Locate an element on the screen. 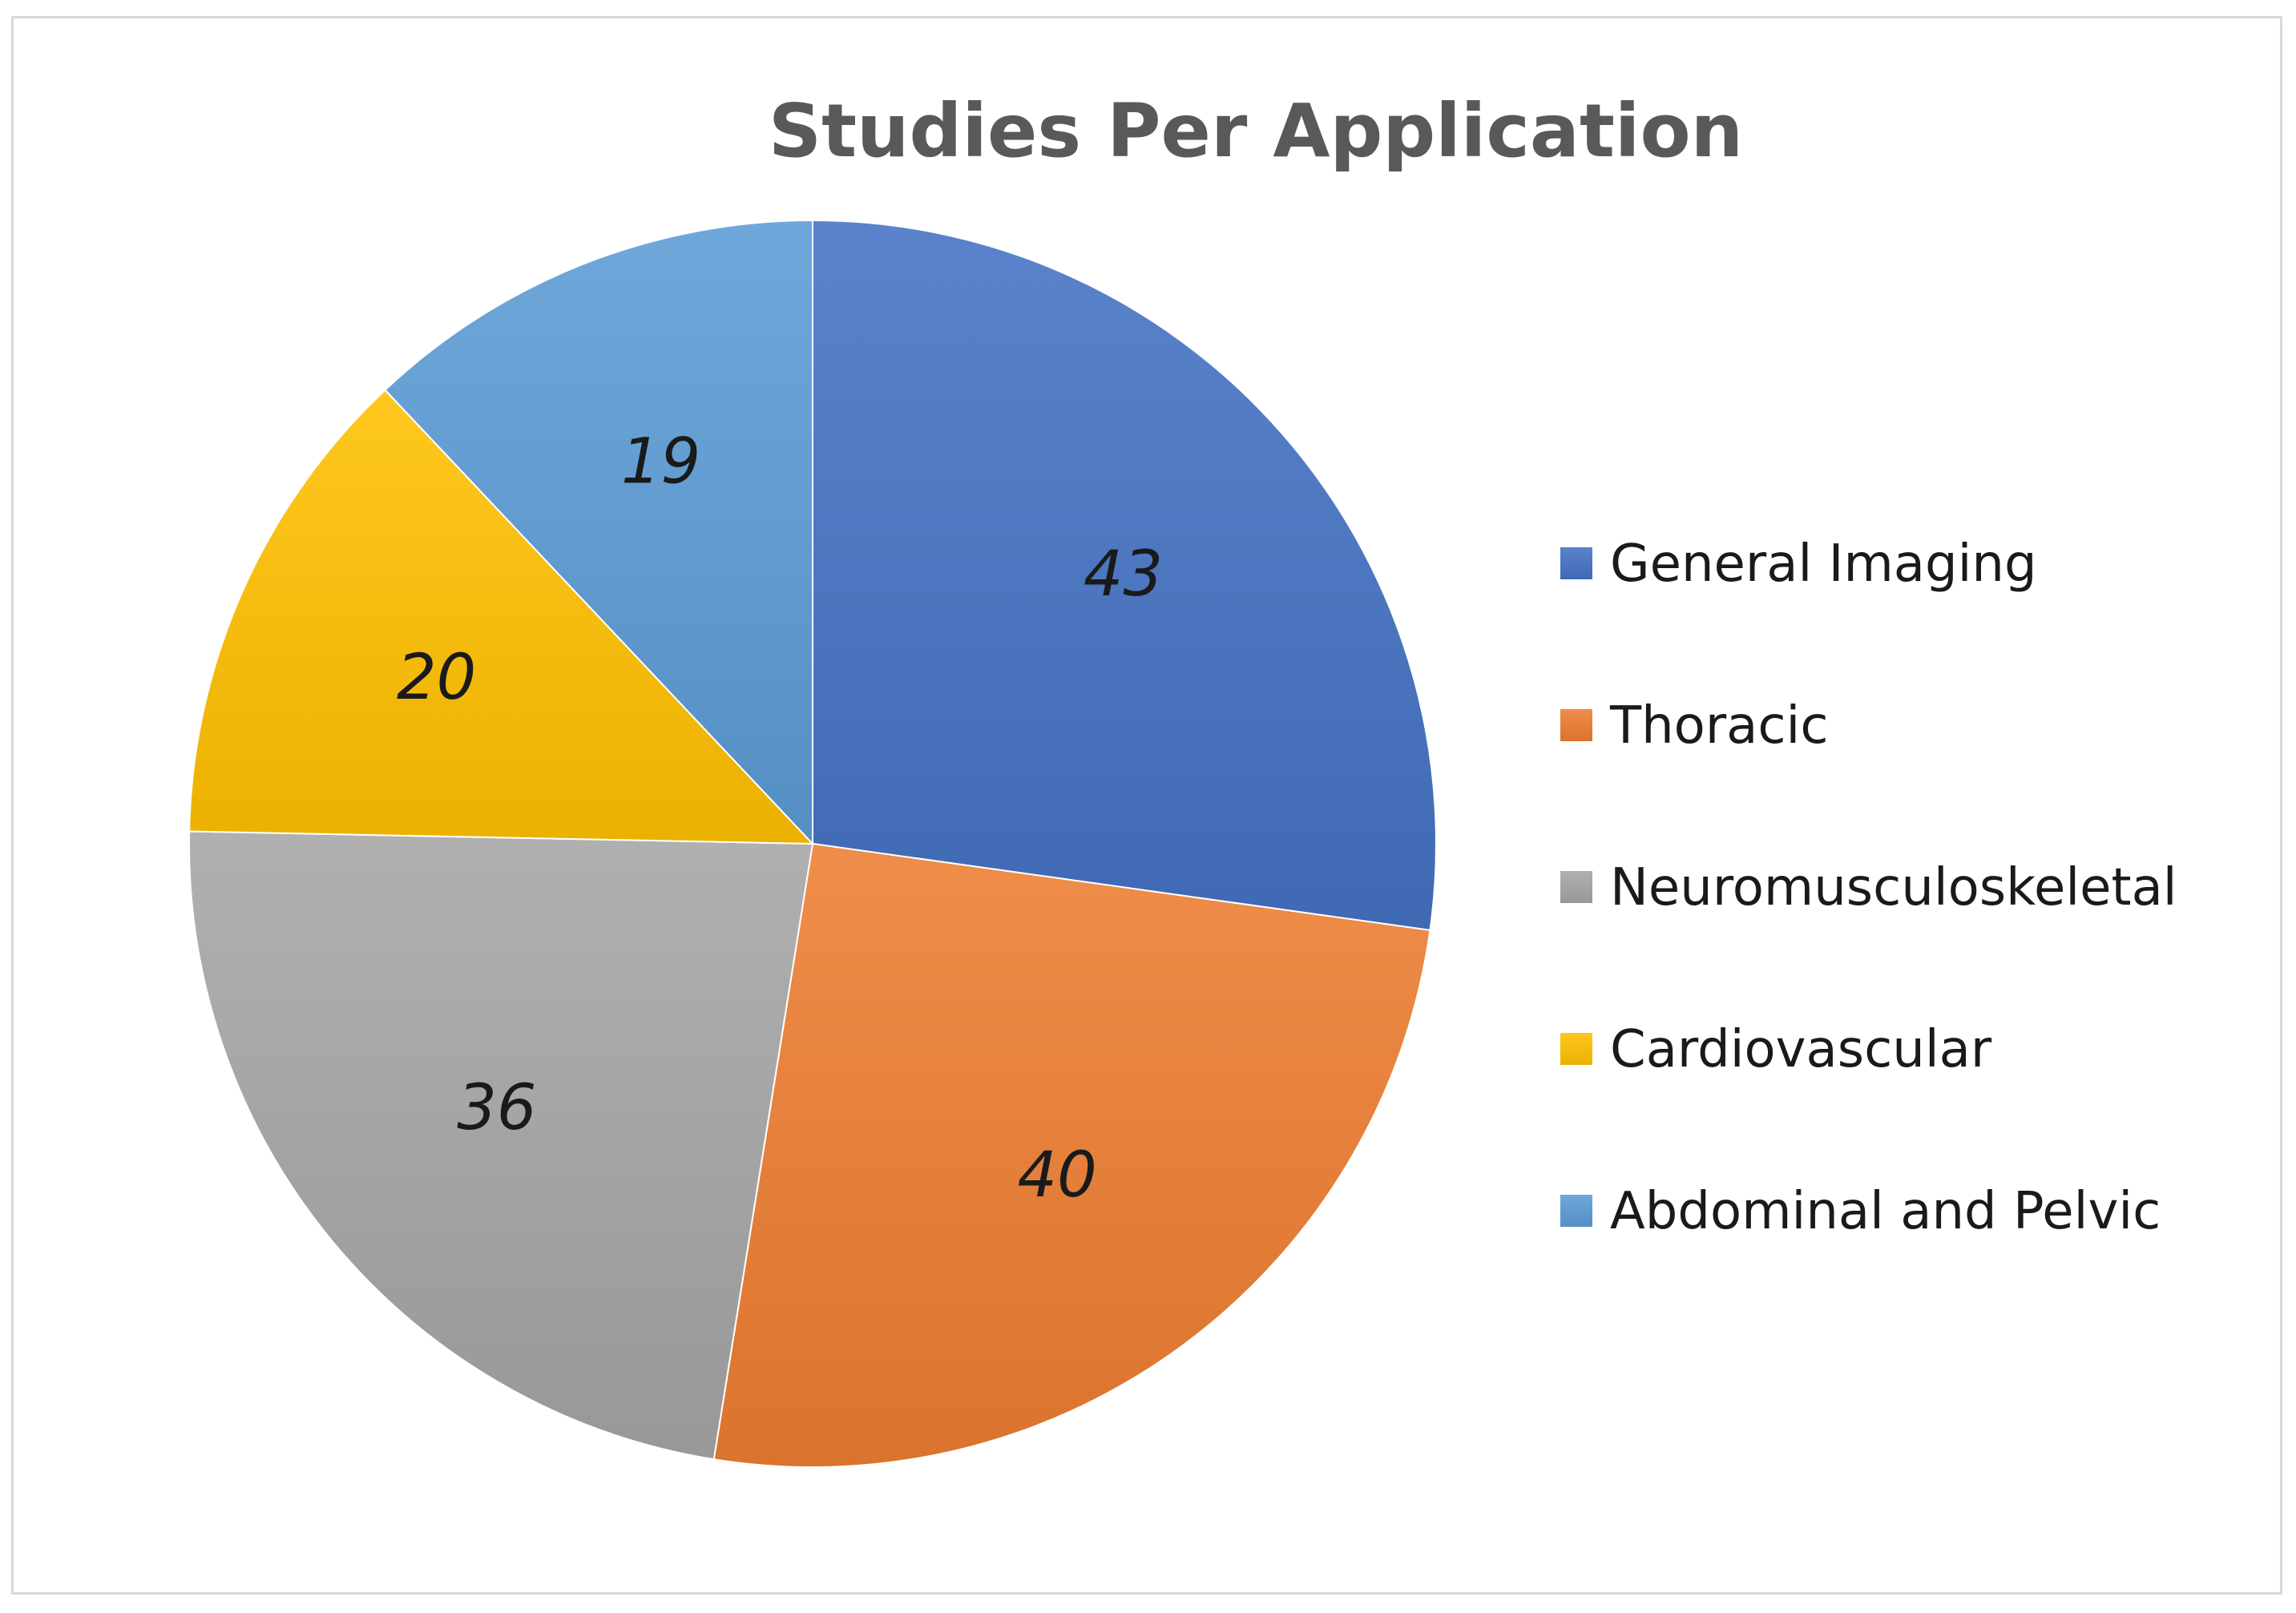 This screenshot has width=2296, height=1613. legend-swatch-neuromusculoskeletal is located at coordinates (1576, 887).